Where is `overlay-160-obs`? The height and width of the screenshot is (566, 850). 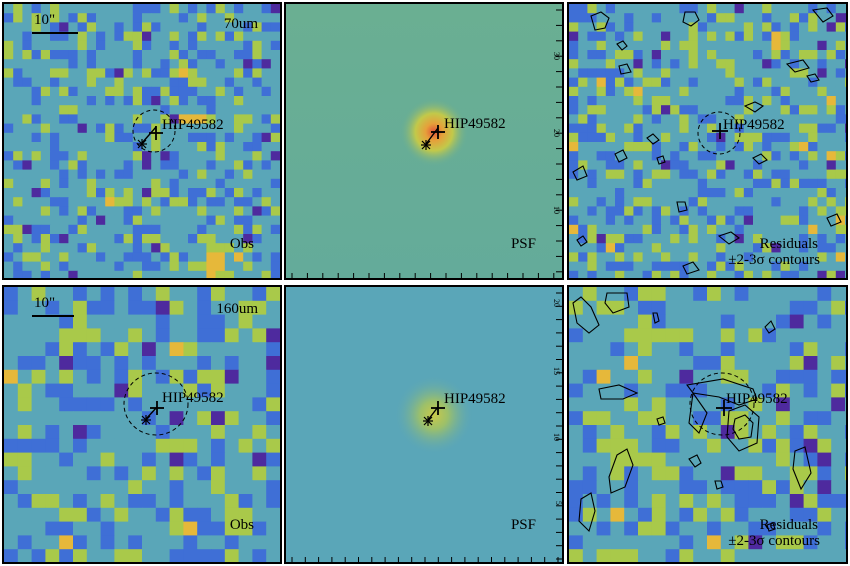 overlay-160-obs is located at coordinates (110, 375).